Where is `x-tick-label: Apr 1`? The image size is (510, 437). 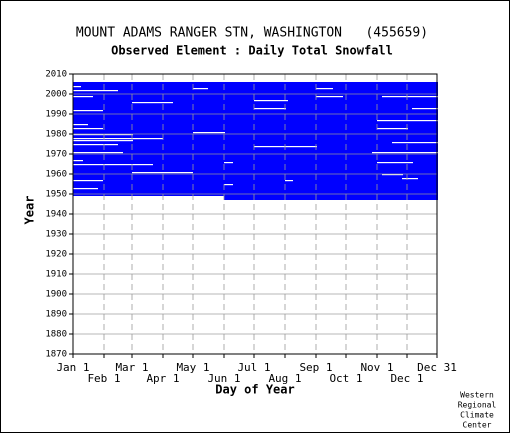 x-tick-label: Apr 1 is located at coordinates (162, 378).